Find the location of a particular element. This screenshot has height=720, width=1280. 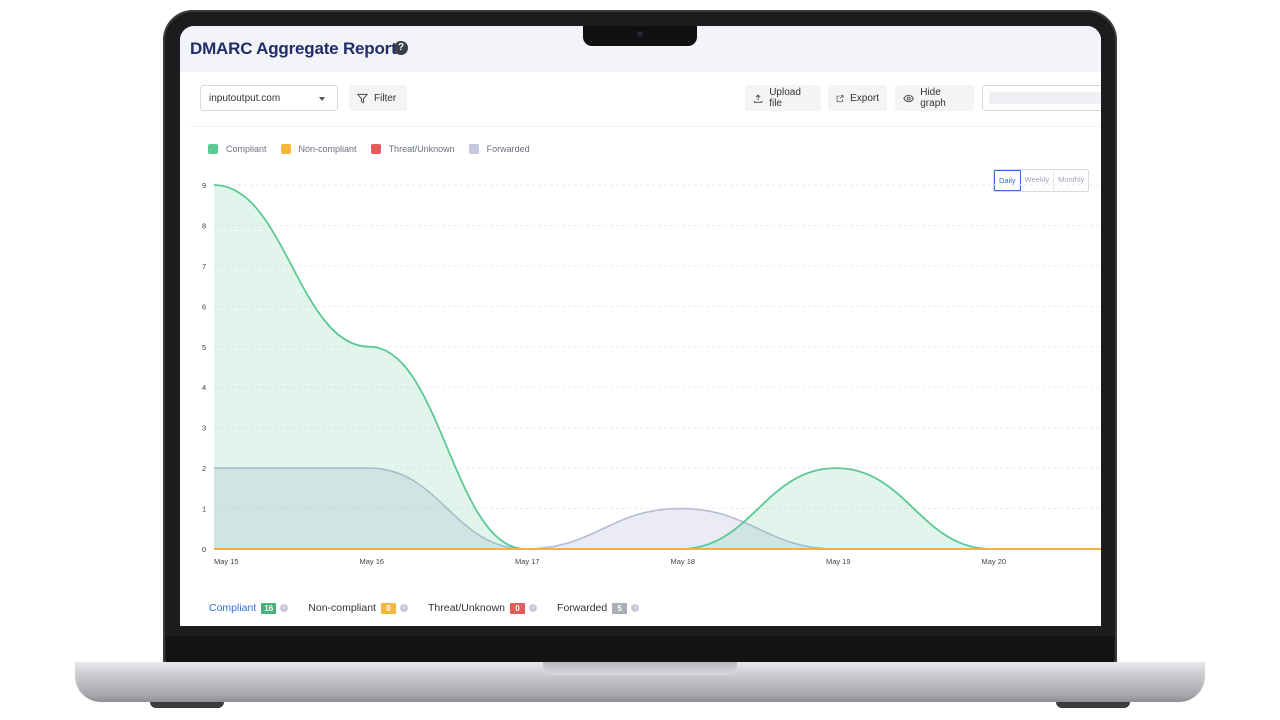

y-tick-label: 3 is located at coordinates (204, 428).